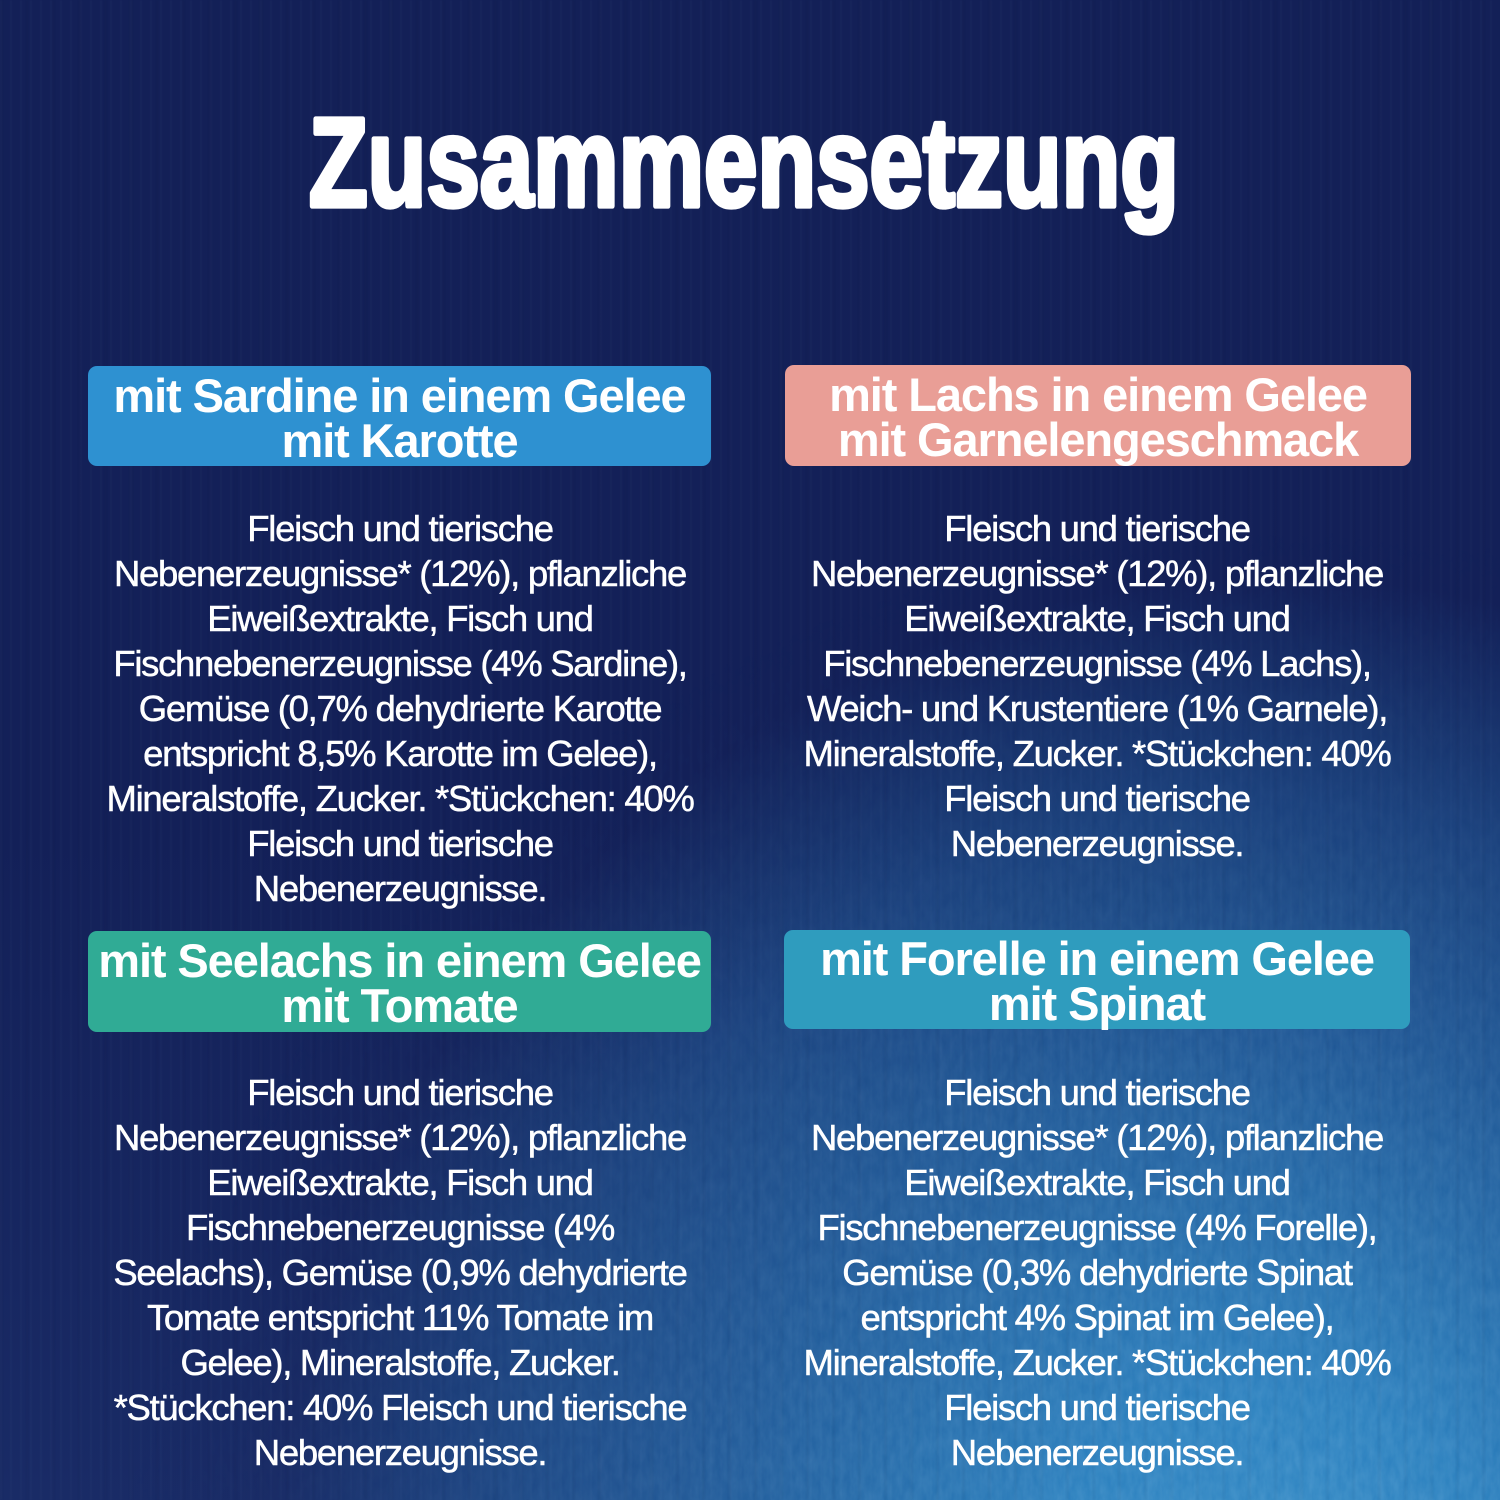 The image size is (1500, 1500). I want to click on svg-text: Zusammensetzung, so click(744, 162).